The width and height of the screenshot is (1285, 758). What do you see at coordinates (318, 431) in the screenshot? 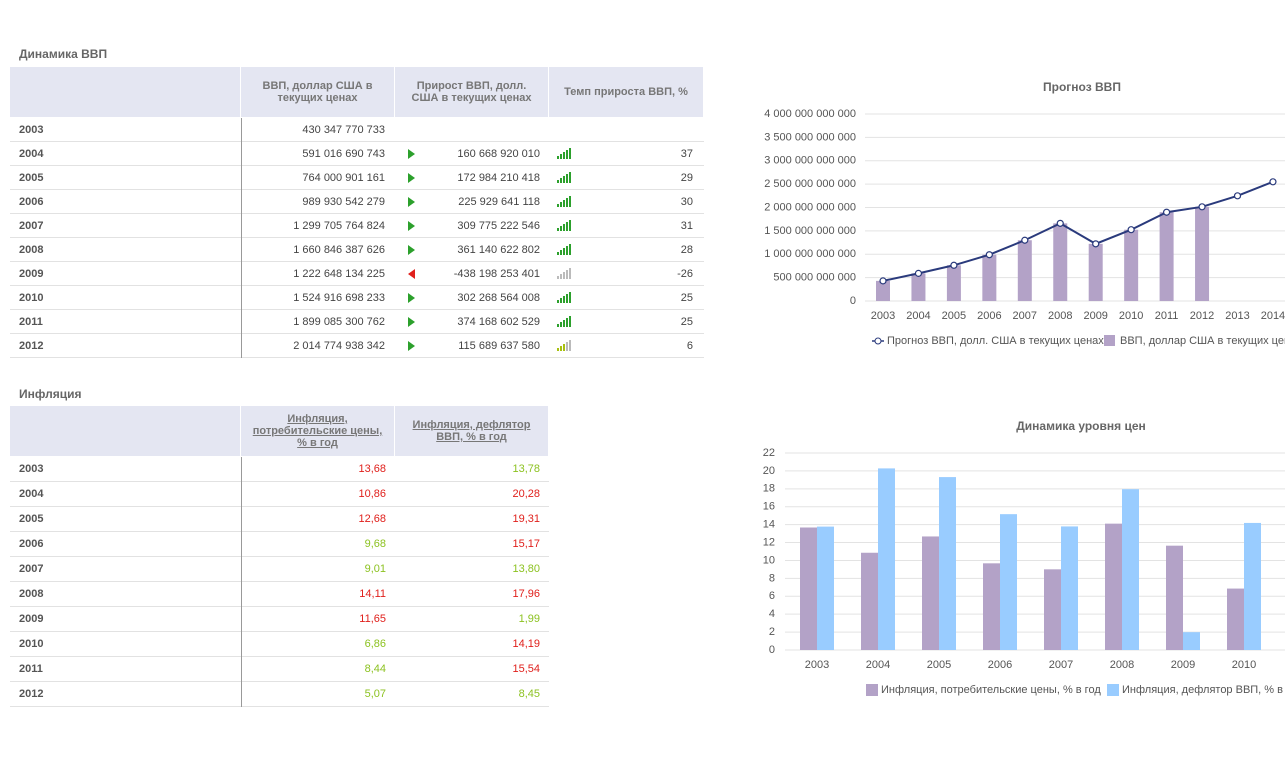
I see `column-header: Инфляция, потребительские цены, % в год` at bounding box center [318, 431].